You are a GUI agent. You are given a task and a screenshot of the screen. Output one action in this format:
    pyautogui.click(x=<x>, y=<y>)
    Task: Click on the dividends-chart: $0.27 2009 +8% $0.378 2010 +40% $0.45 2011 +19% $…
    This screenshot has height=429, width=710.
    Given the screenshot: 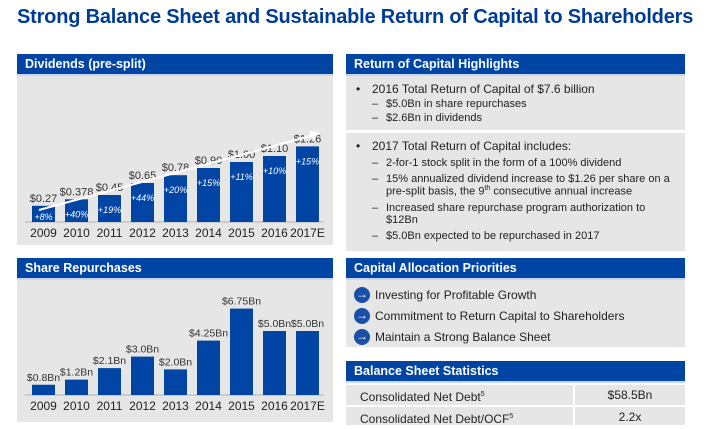 What is the action you would take?
    pyautogui.click(x=175, y=185)
    